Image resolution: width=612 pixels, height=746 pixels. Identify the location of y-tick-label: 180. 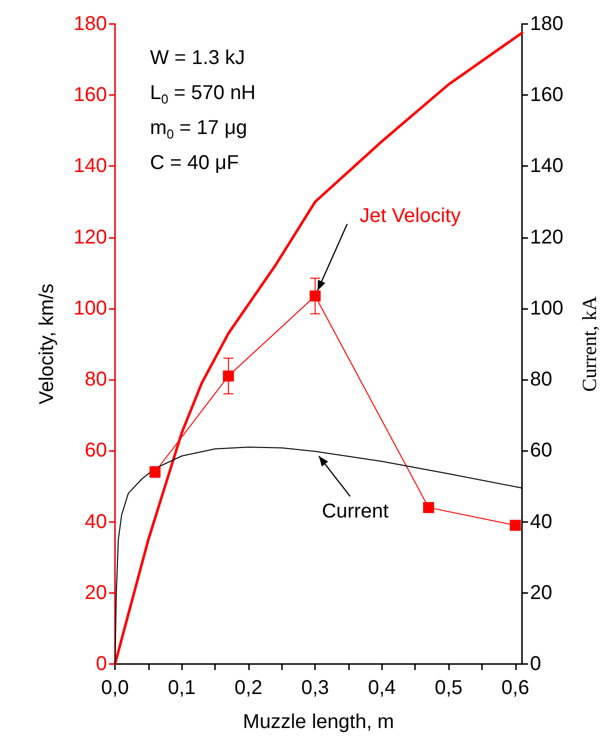
(90, 24).